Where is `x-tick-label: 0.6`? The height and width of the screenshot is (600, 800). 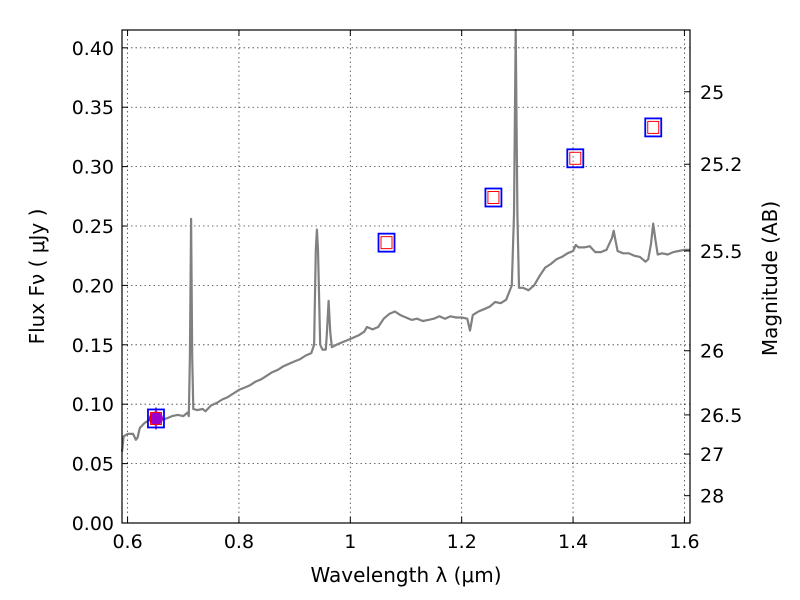 x-tick-label: 0.6 is located at coordinates (127, 542).